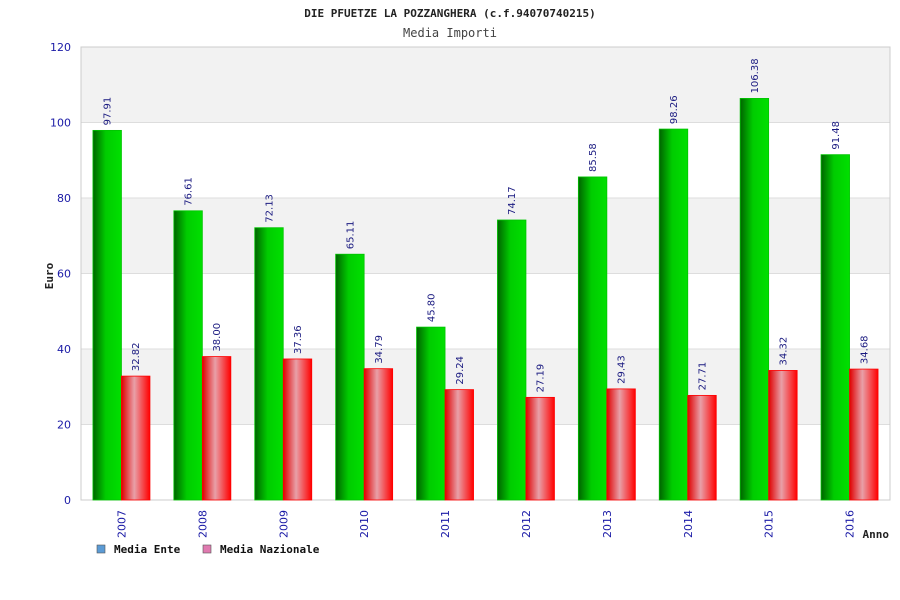 The image size is (900, 600). What do you see at coordinates (379, 349) in the screenshot?
I see `data-label: 34.79` at bounding box center [379, 349].